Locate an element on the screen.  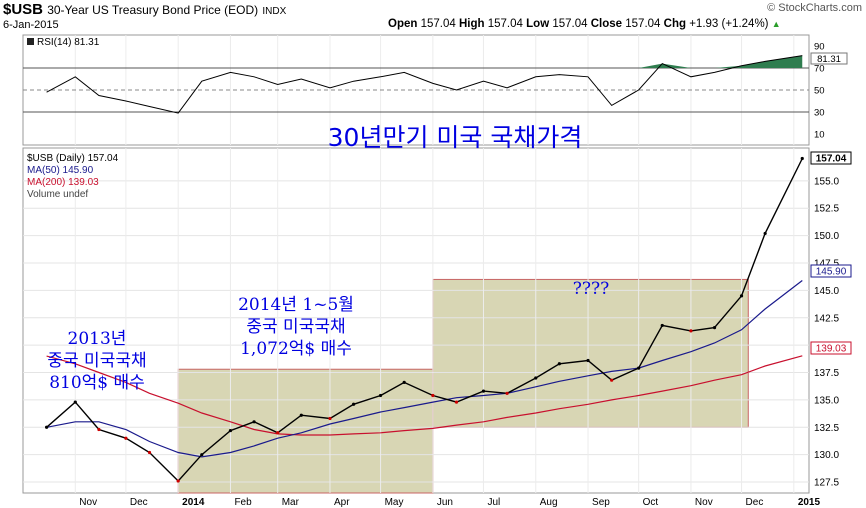
rsi-tick-label: 50 is located at coordinates (819, 91).